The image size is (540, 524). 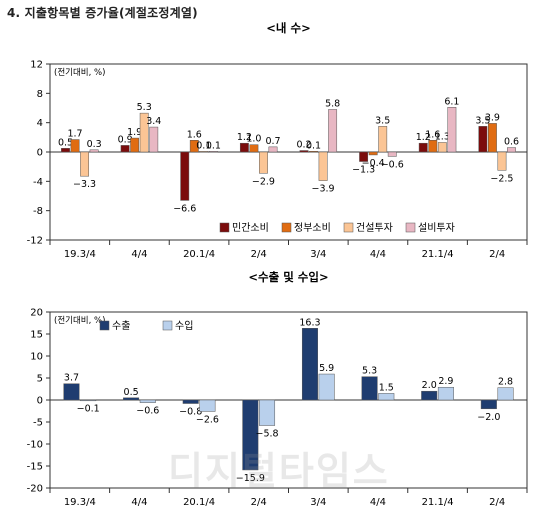 What do you see at coordinates (309, 322) in the screenshot?
I see `data-label: 16.3` at bounding box center [309, 322].